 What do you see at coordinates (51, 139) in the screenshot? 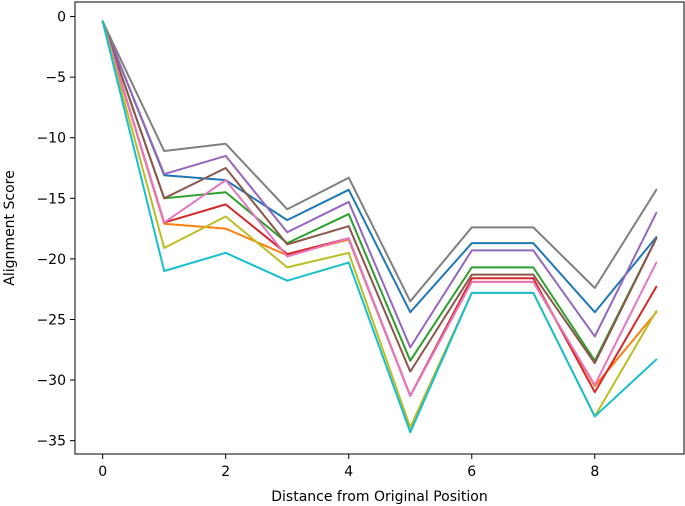
I see `y-tick-label: −10` at bounding box center [51, 139].